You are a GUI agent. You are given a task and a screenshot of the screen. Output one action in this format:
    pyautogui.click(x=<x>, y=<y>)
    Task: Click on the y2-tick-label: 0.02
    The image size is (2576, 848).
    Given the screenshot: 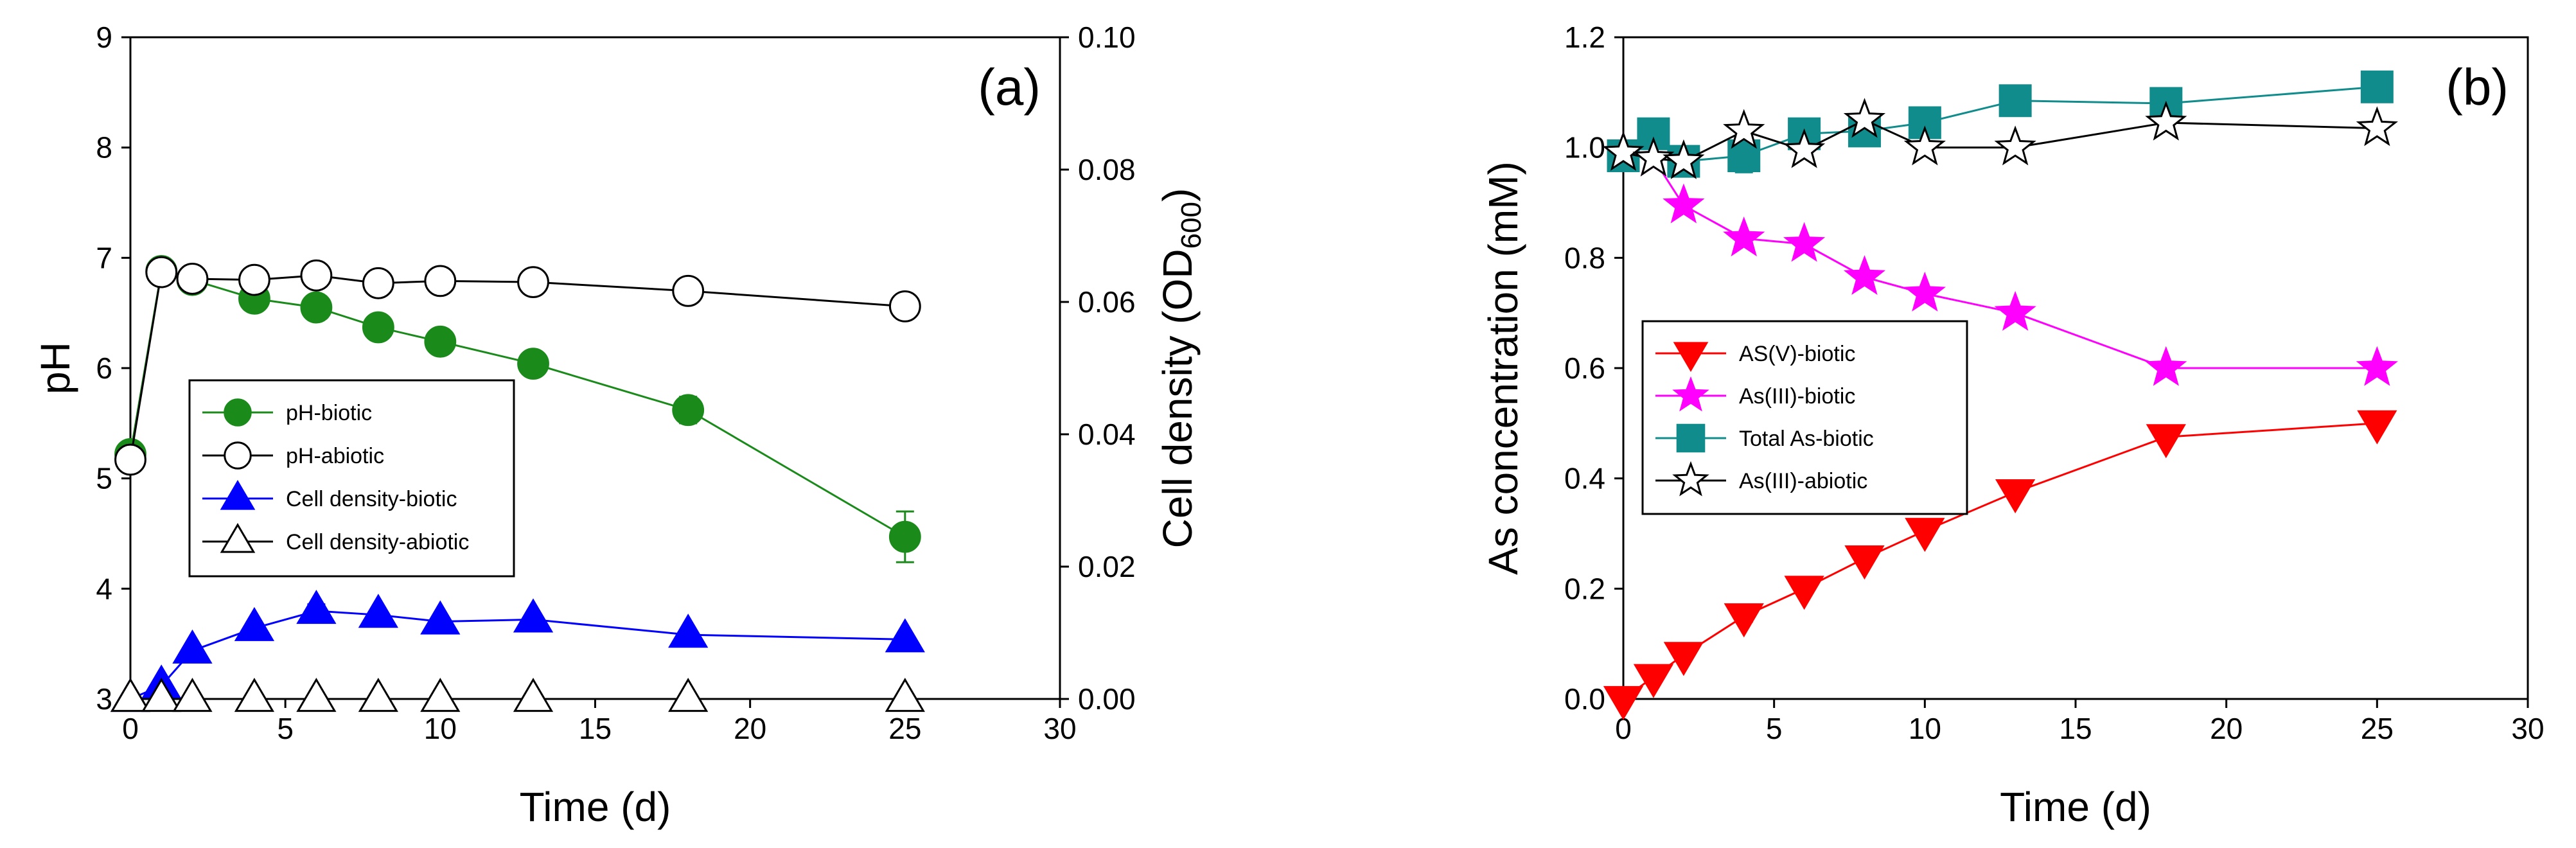 What is the action you would take?
    pyautogui.click(x=1107, y=566)
    